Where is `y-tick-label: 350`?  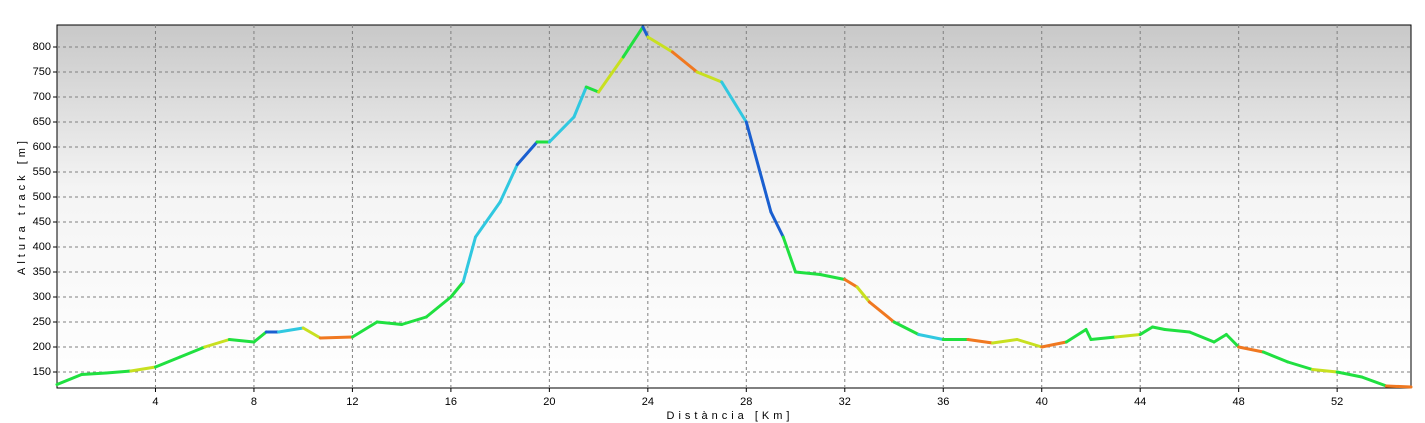
y-tick-label: 350 is located at coordinates (42, 272).